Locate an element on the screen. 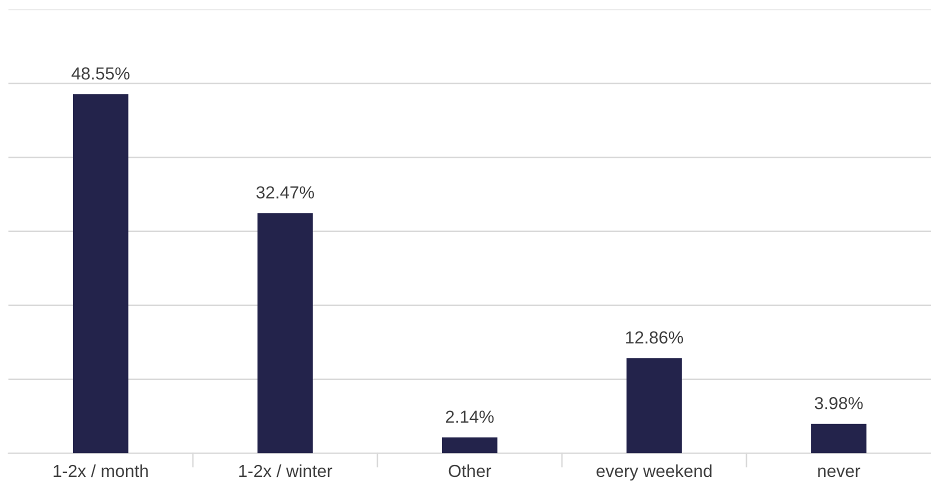 Image resolution: width=931 pixels, height=497 pixels. x-tick-label: Other is located at coordinates (470, 471).